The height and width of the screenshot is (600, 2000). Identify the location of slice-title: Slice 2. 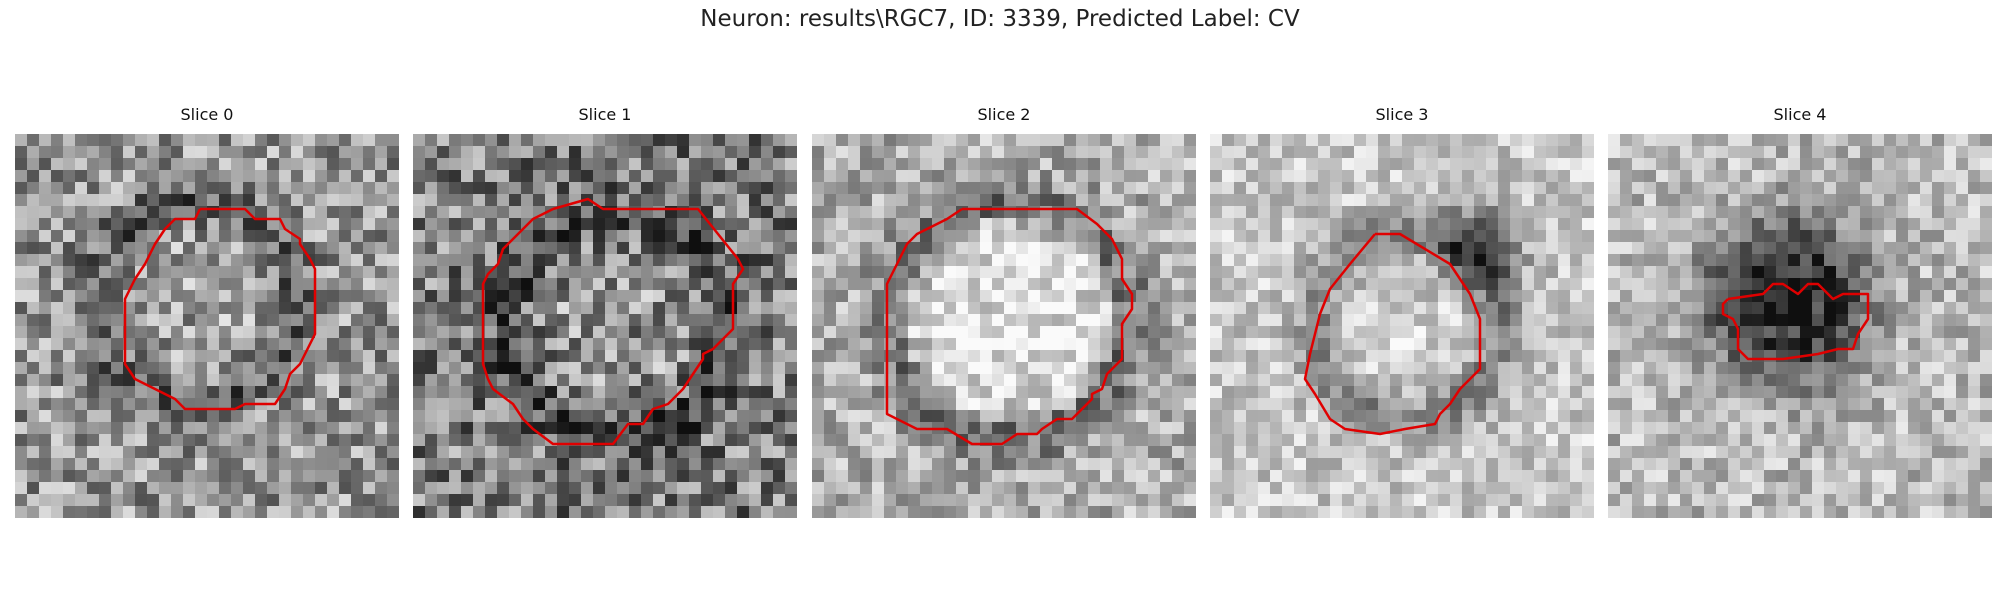
(1004, 114).